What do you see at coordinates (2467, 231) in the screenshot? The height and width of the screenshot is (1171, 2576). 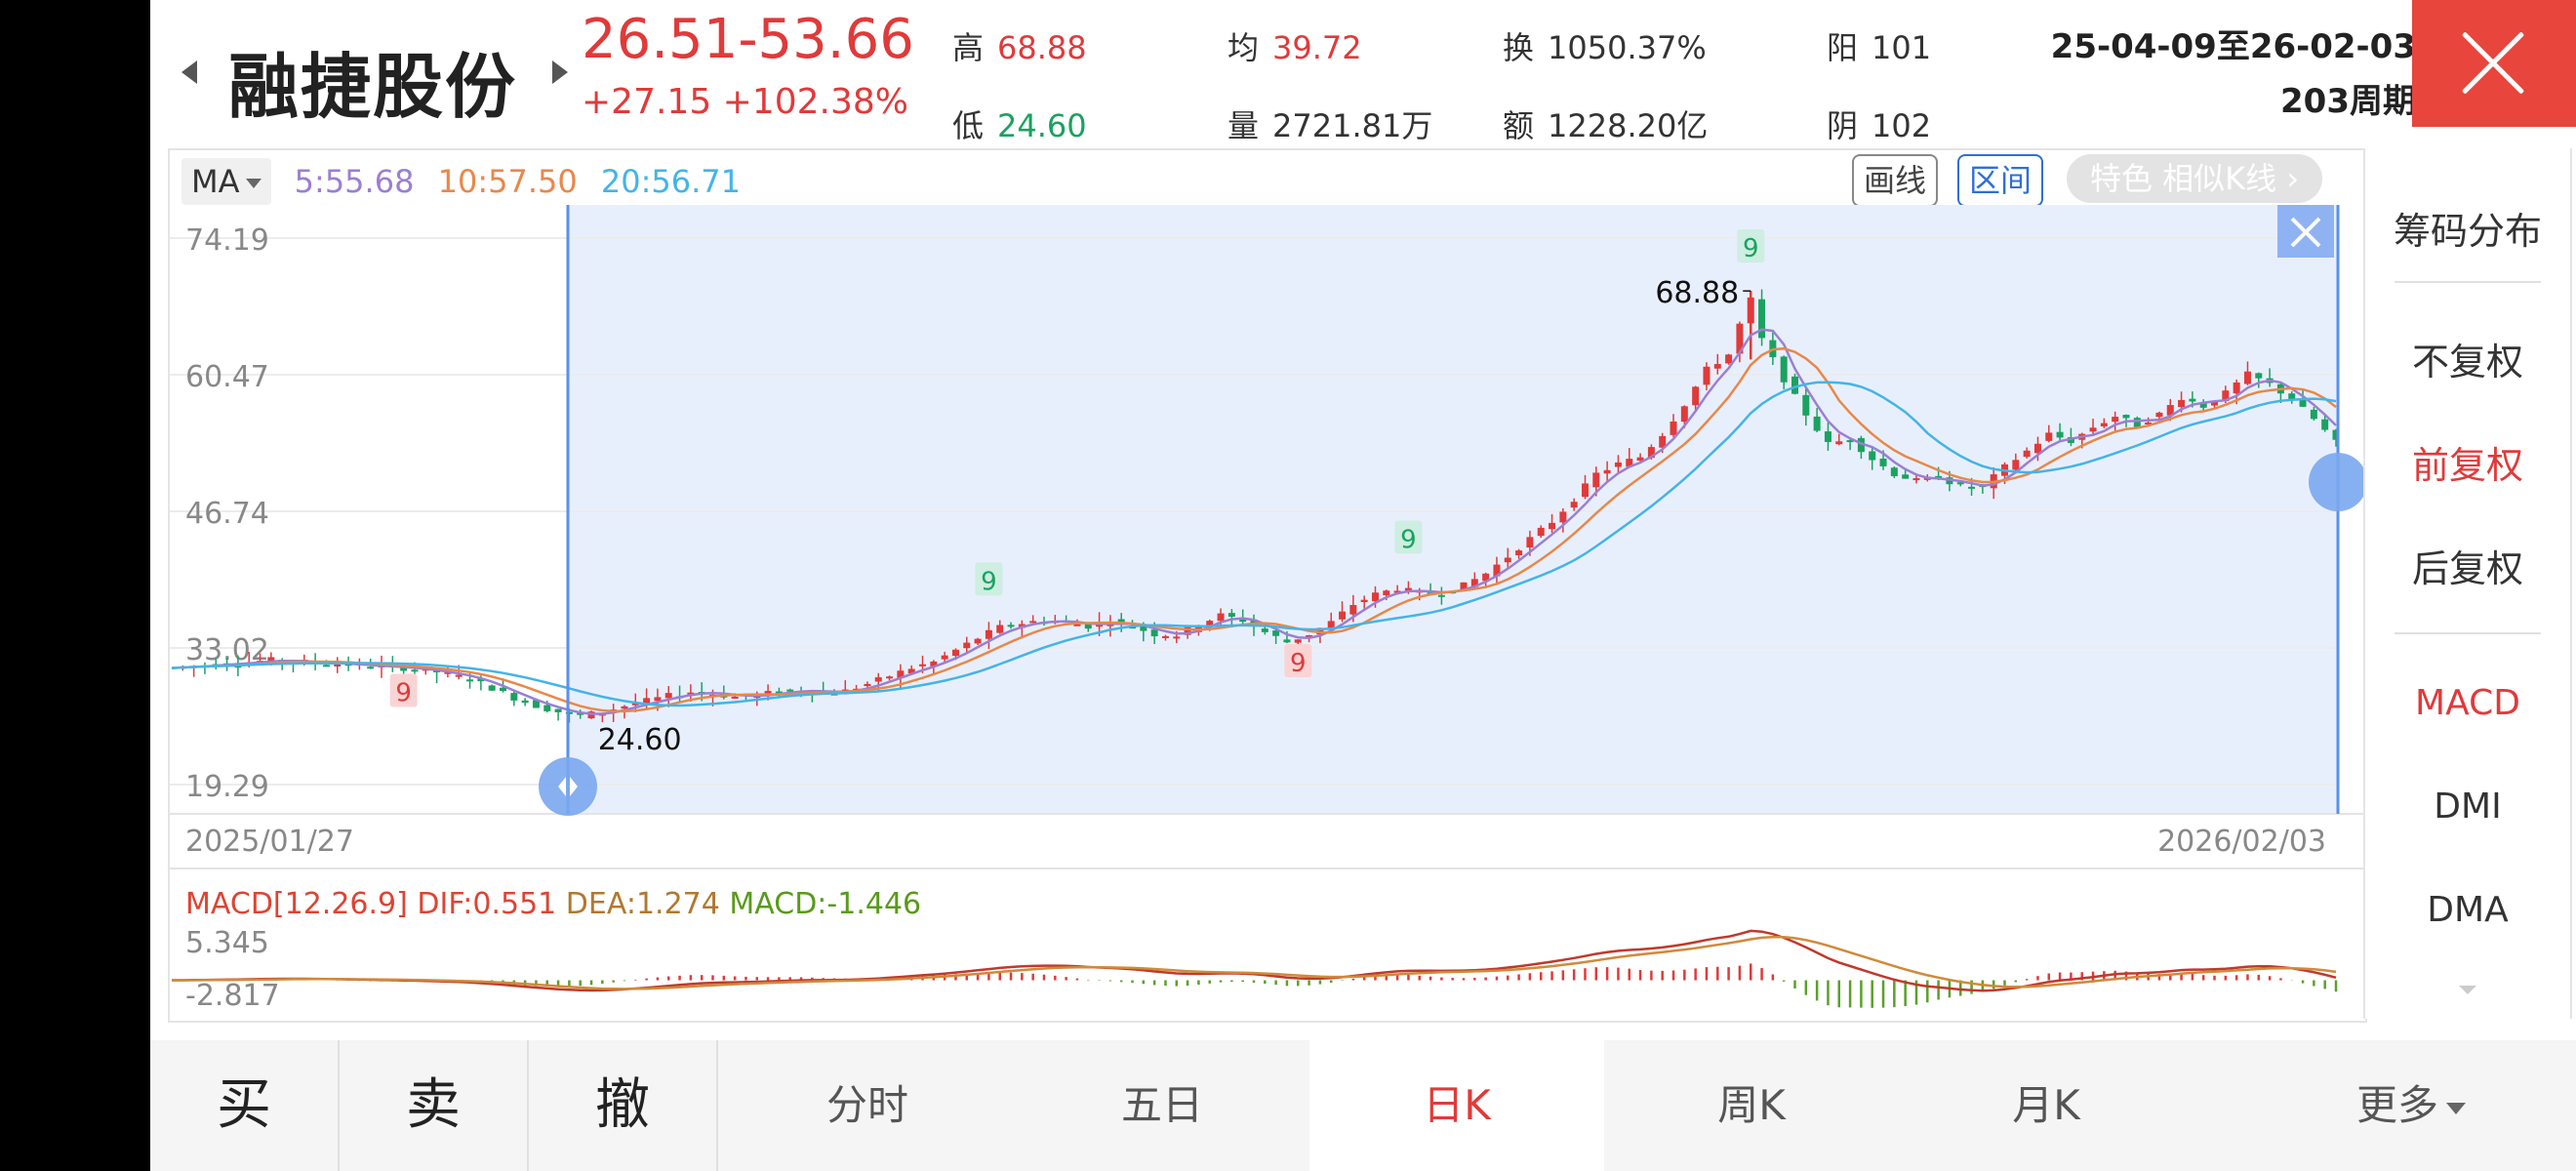 I see `chip-distribution-button: 筹码分布` at bounding box center [2467, 231].